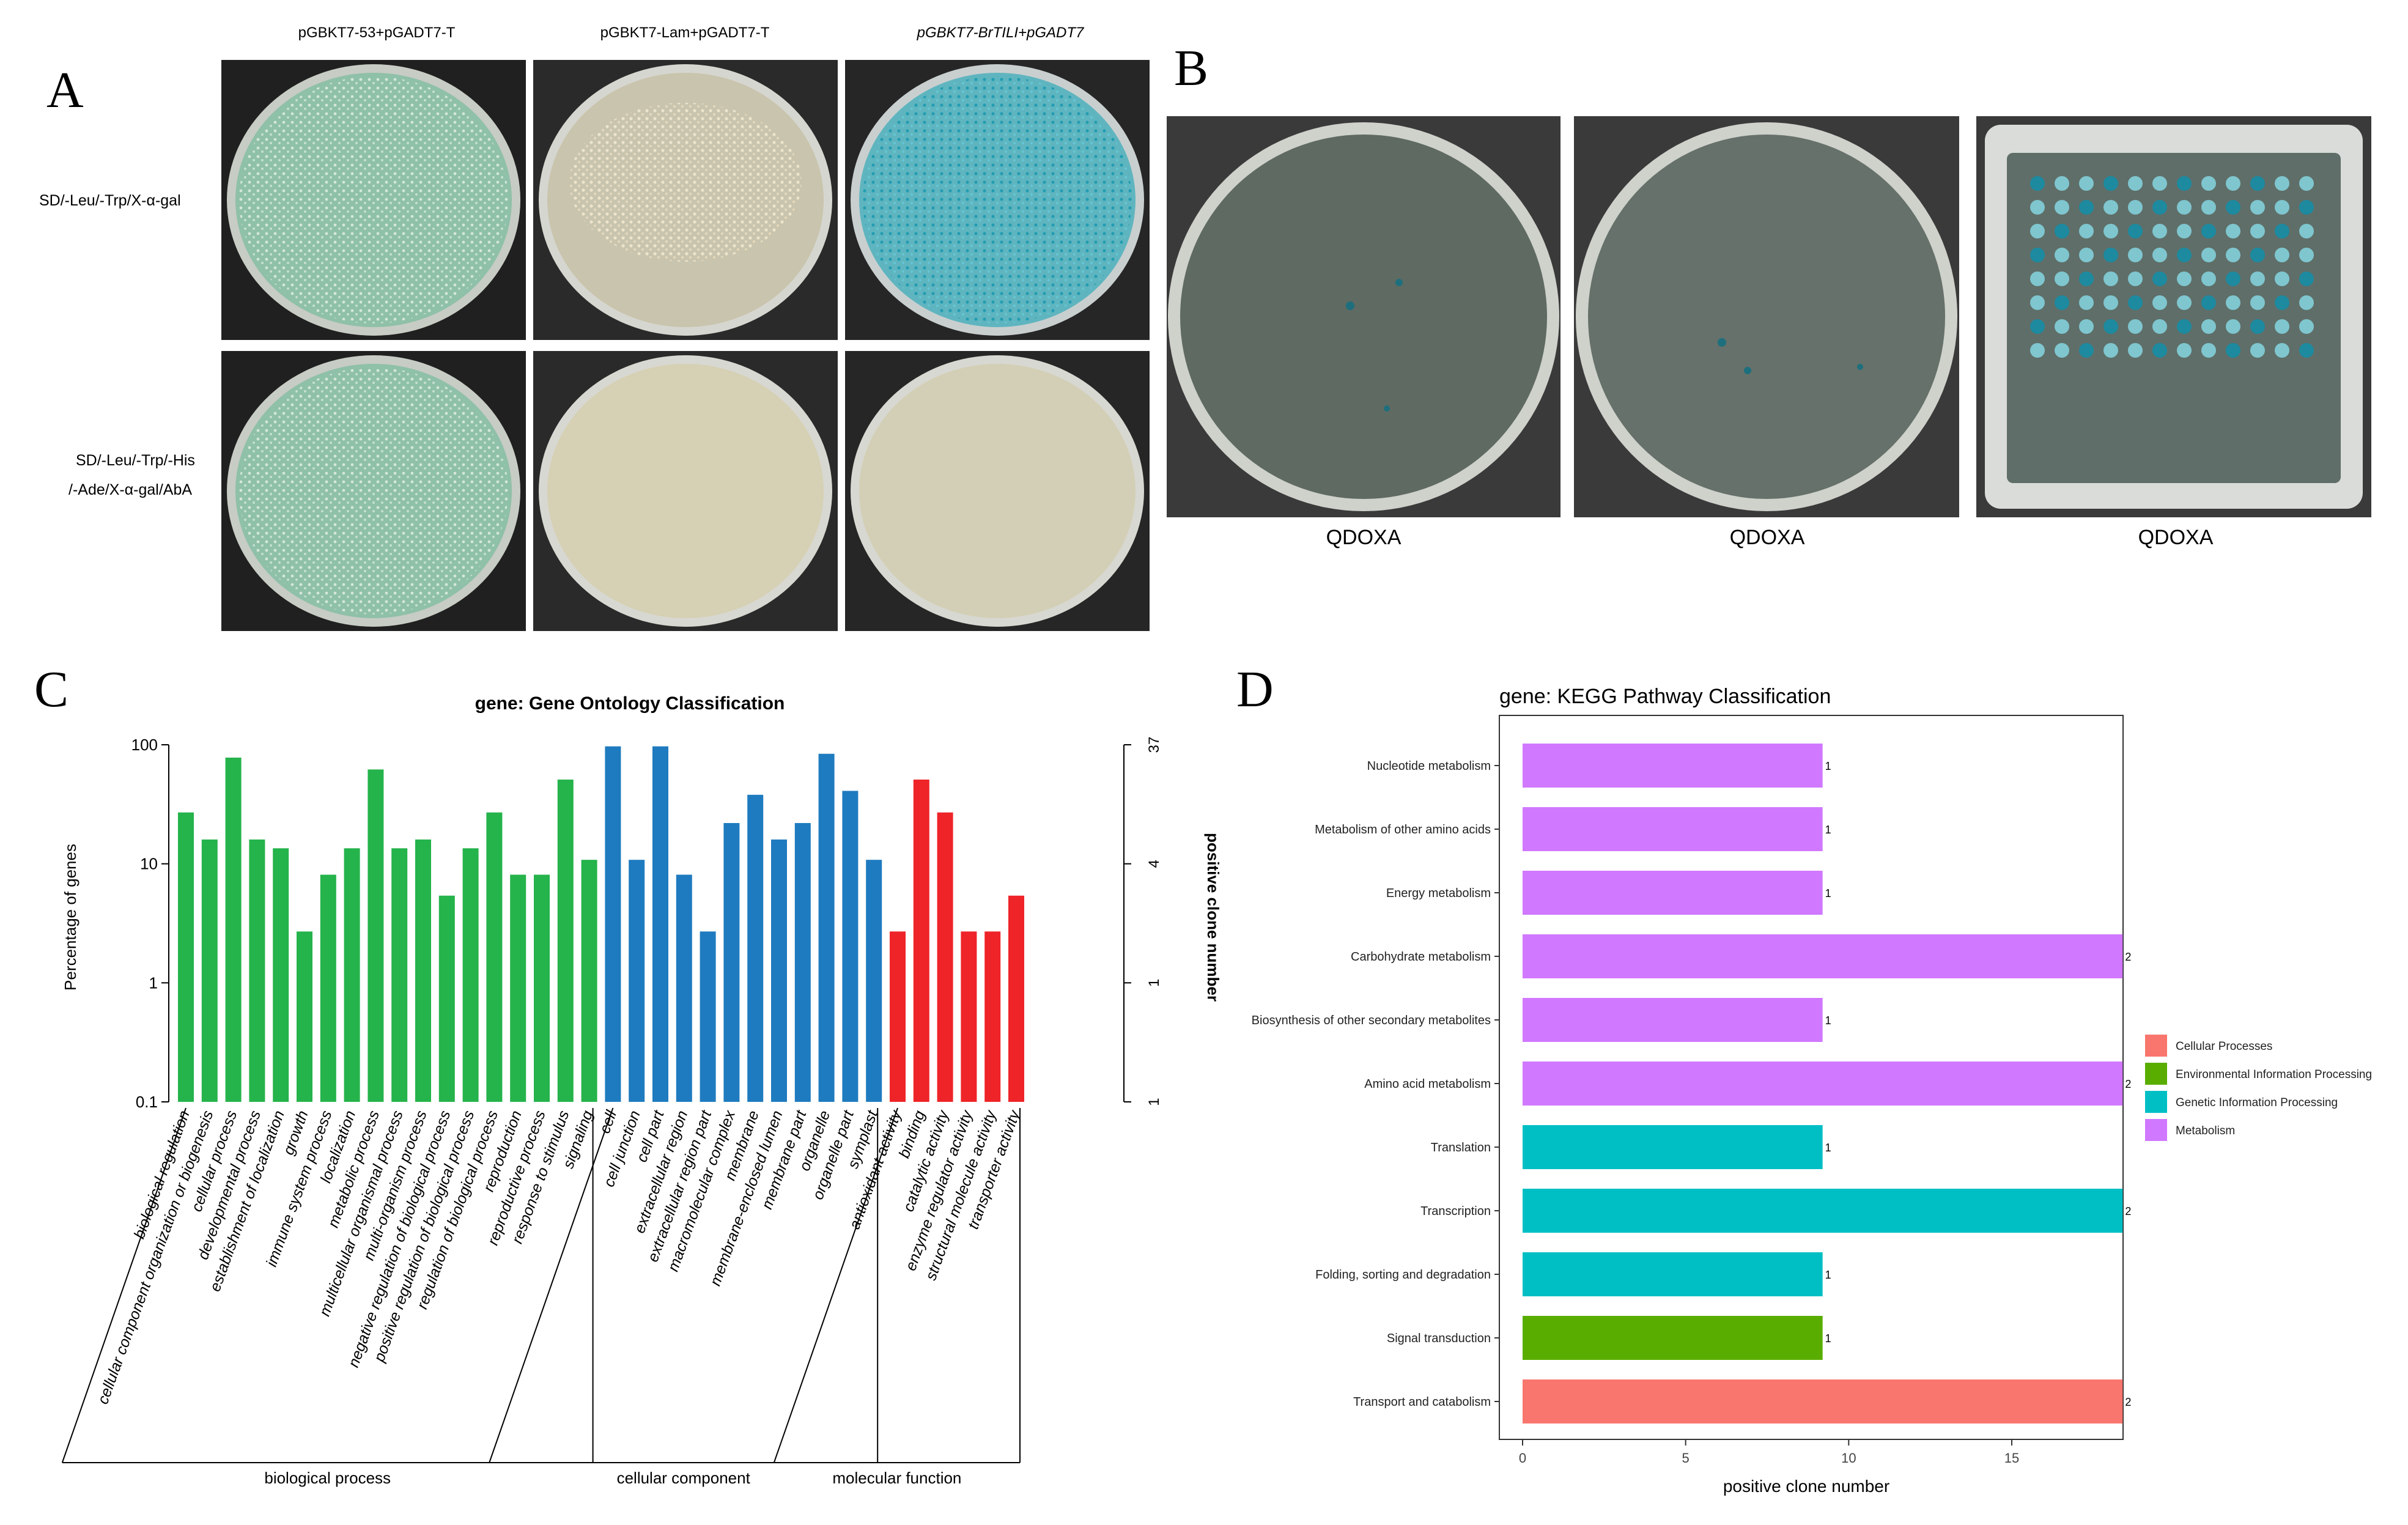 Image resolution: width=2408 pixels, height=1525 pixels. I want to click on kegg-y-tick-label: Nucleotide metabolism, so click(1429, 766).